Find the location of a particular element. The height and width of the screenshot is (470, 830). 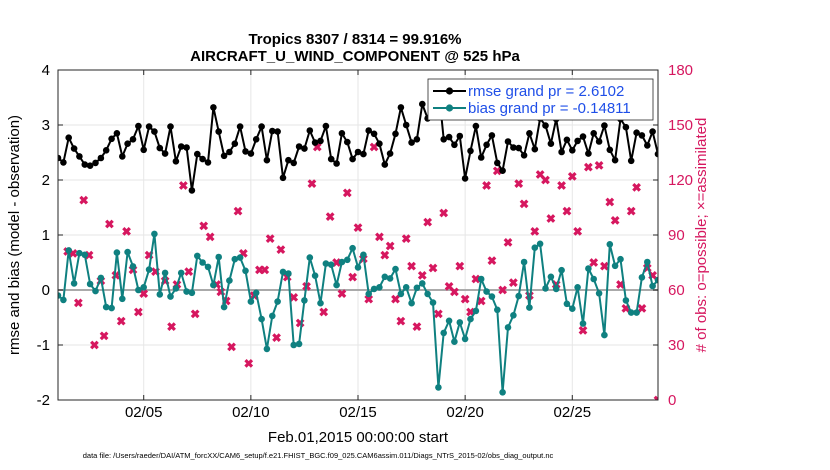

x-tick-label: 02/05 is located at coordinates (144, 412).